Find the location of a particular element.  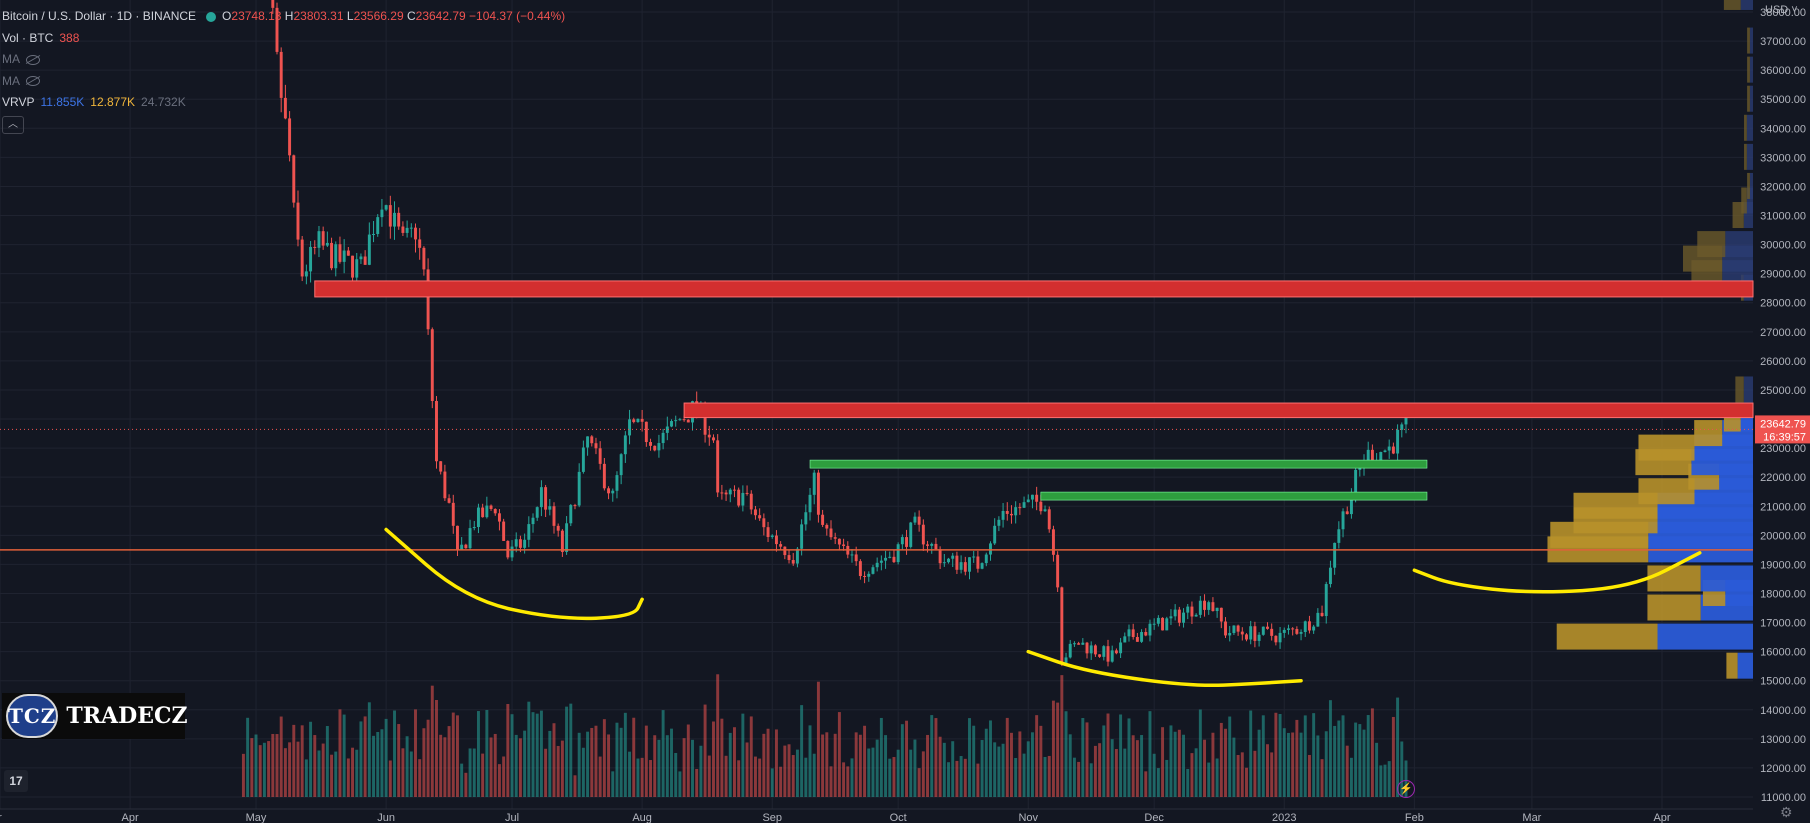

legend-volume-row: Vol · BTC 388 is located at coordinates (283, 39).